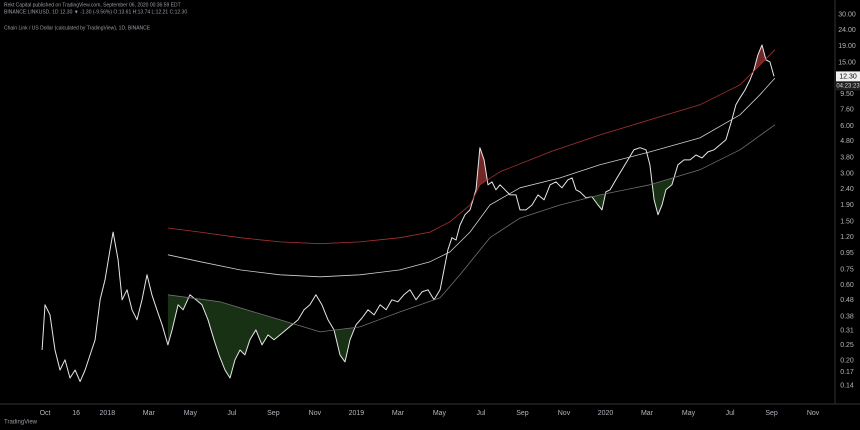 This screenshot has height=430, width=860. I want to click on y-tick-label: 1.90, so click(847, 205).